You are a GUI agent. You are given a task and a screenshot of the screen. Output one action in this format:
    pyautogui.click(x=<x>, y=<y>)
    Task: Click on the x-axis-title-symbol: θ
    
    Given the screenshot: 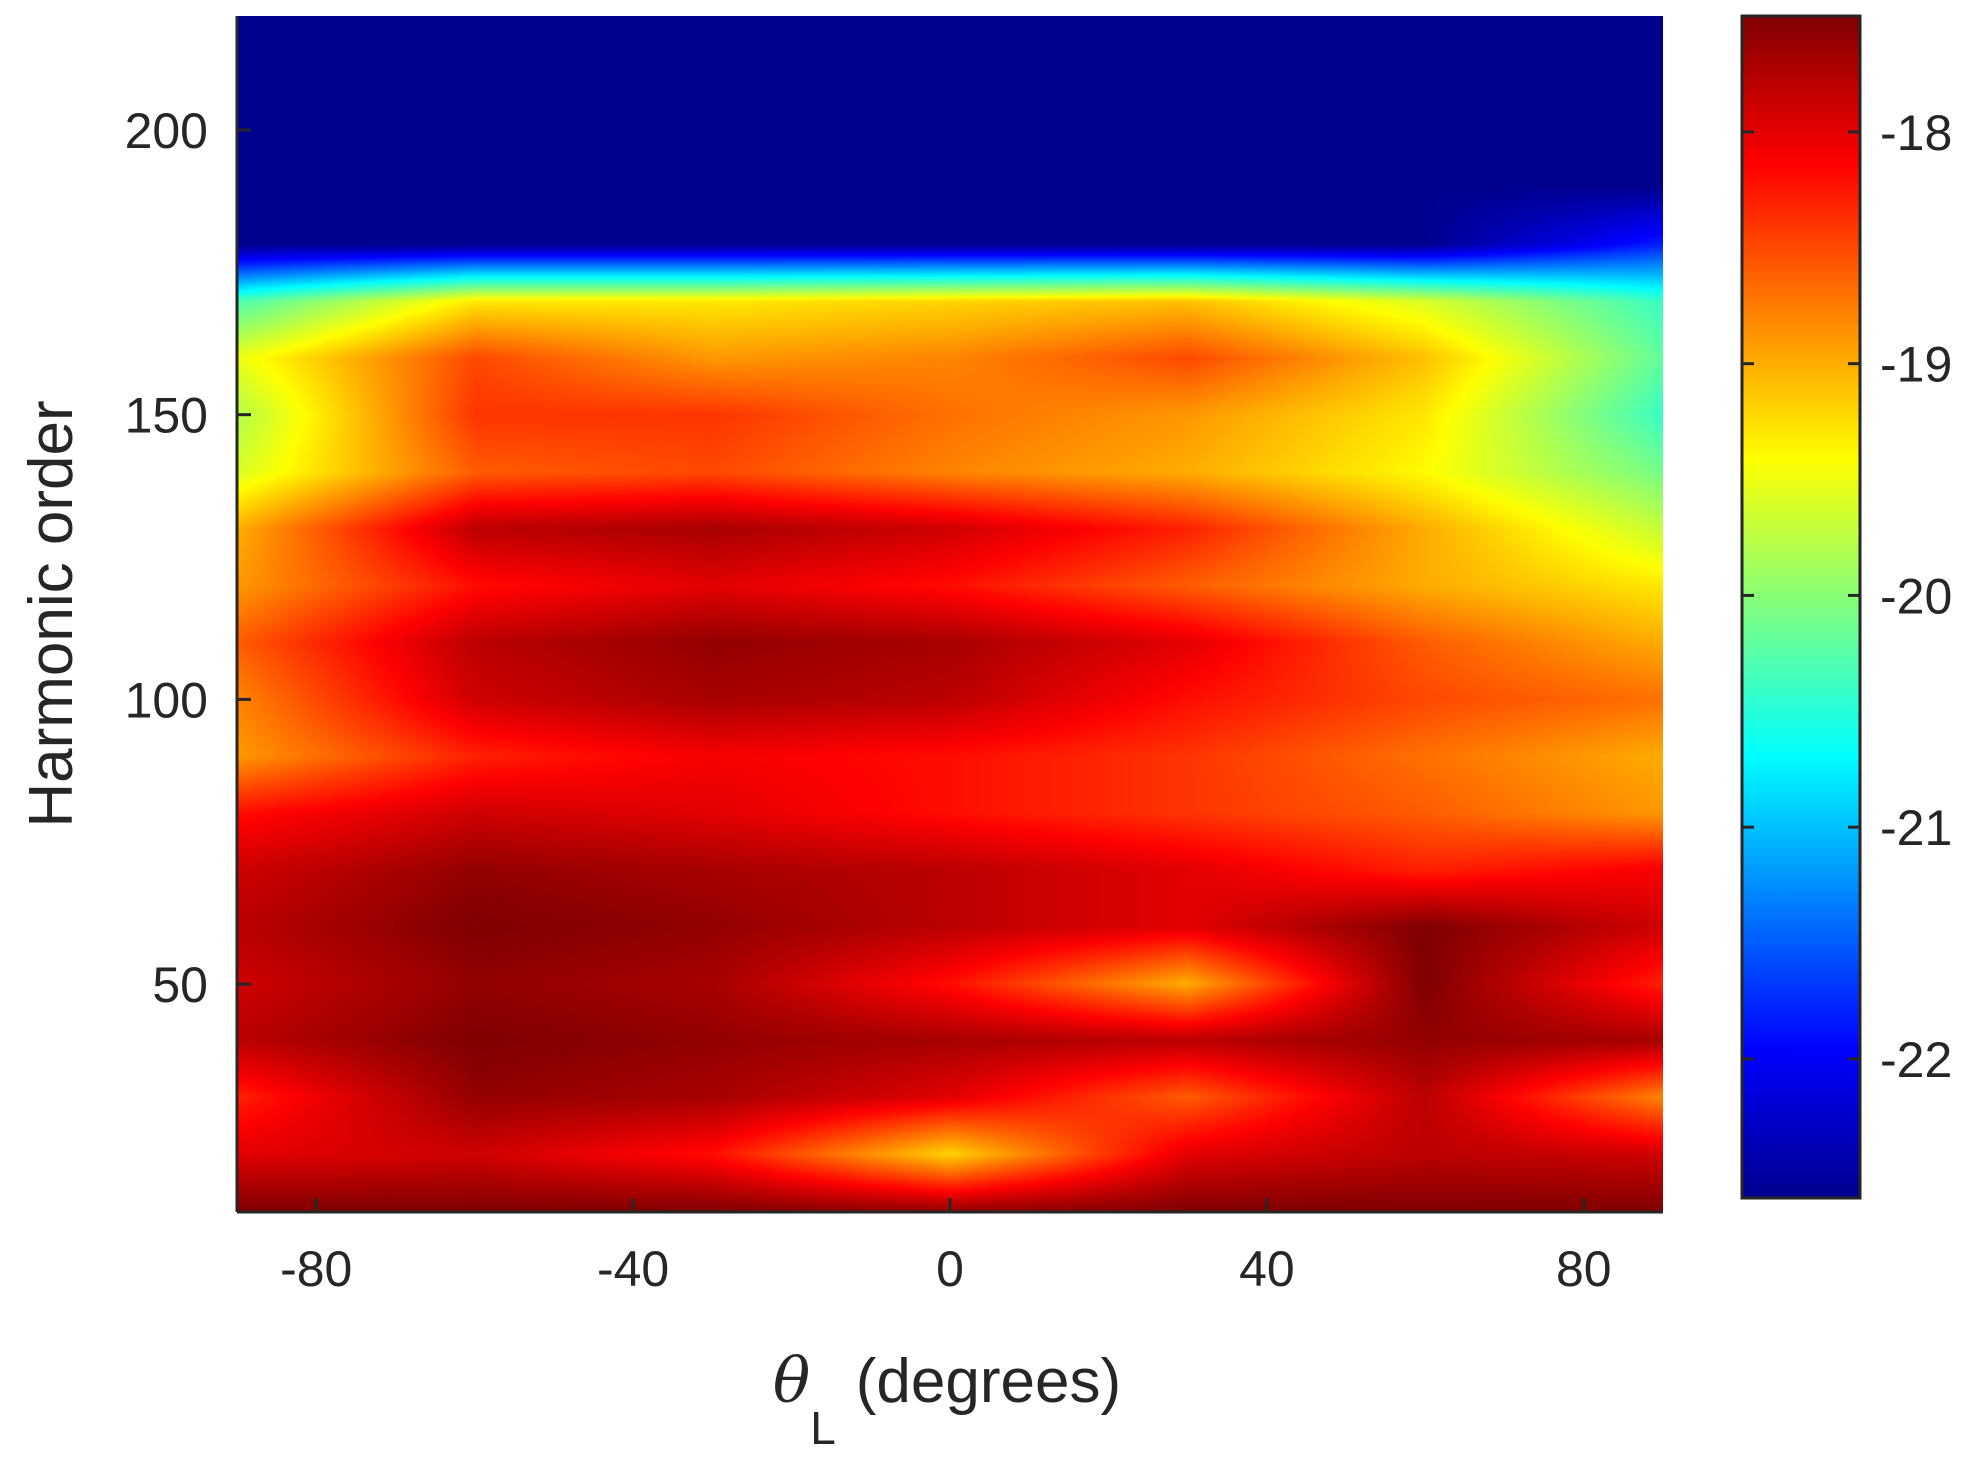 What is the action you would take?
    pyautogui.click(x=791, y=1380)
    